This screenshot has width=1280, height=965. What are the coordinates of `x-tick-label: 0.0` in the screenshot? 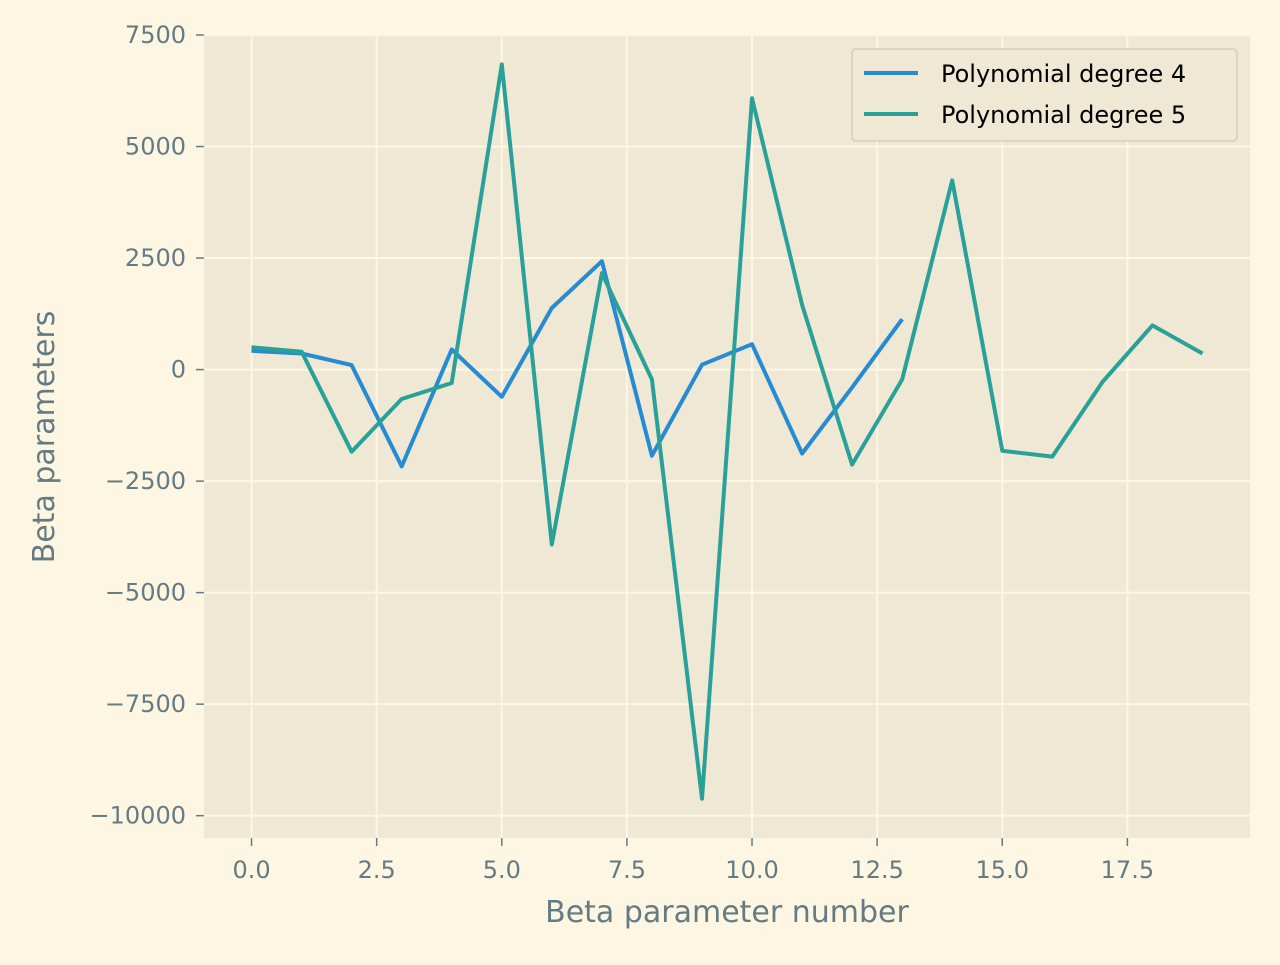 It's located at (251, 870).